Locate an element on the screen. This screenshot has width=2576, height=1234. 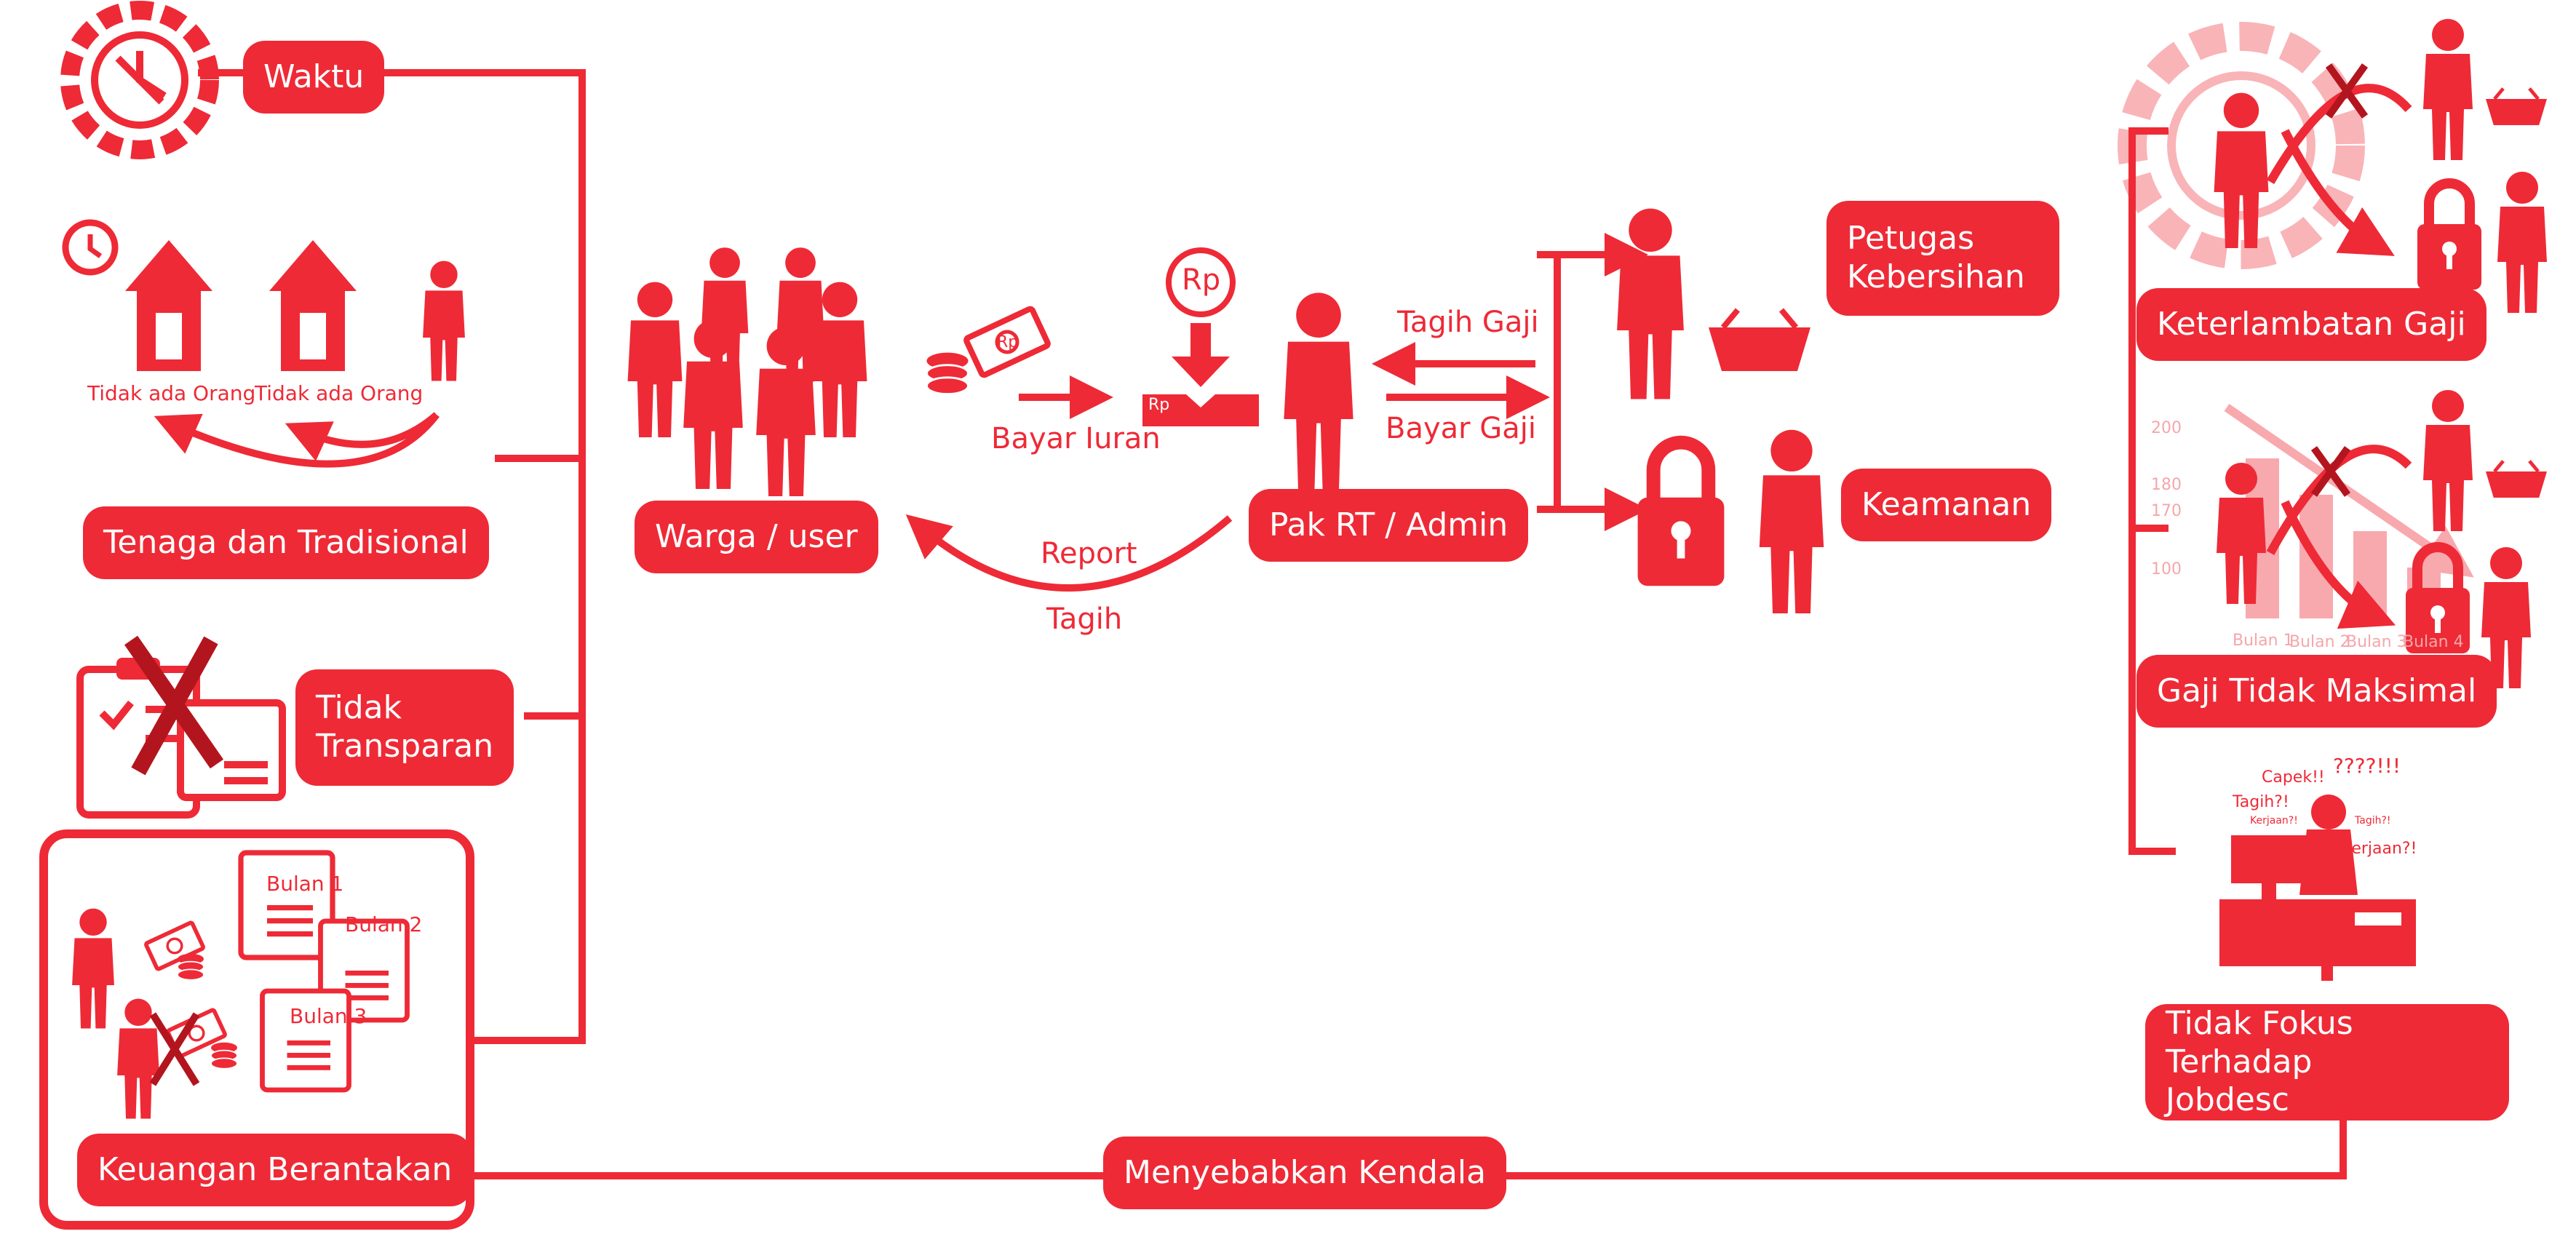
lock-icon is located at coordinates (1681, 514).